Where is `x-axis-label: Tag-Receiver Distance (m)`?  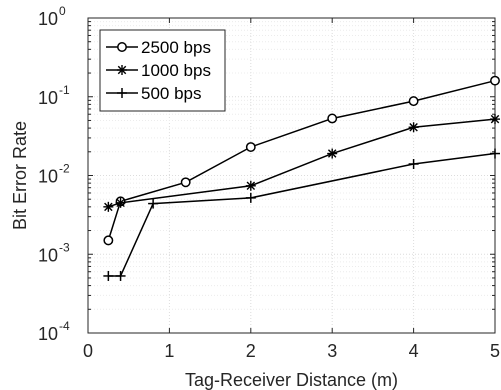 x-axis-label: Tag-Receiver Distance (m) is located at coordinates (291, 380).